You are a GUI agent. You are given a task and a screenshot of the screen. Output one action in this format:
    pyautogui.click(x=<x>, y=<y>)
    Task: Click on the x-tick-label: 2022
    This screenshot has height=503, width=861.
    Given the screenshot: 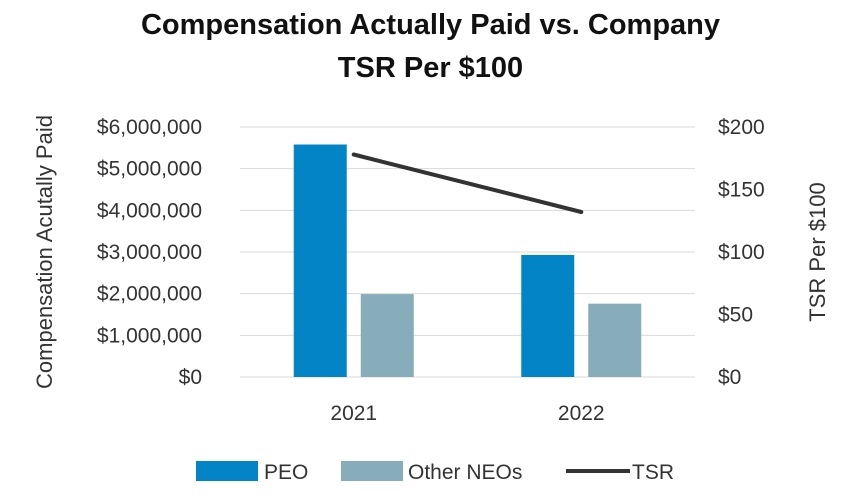 What is the action you would take?
    pyautogui.click(x=581, y=413)
    